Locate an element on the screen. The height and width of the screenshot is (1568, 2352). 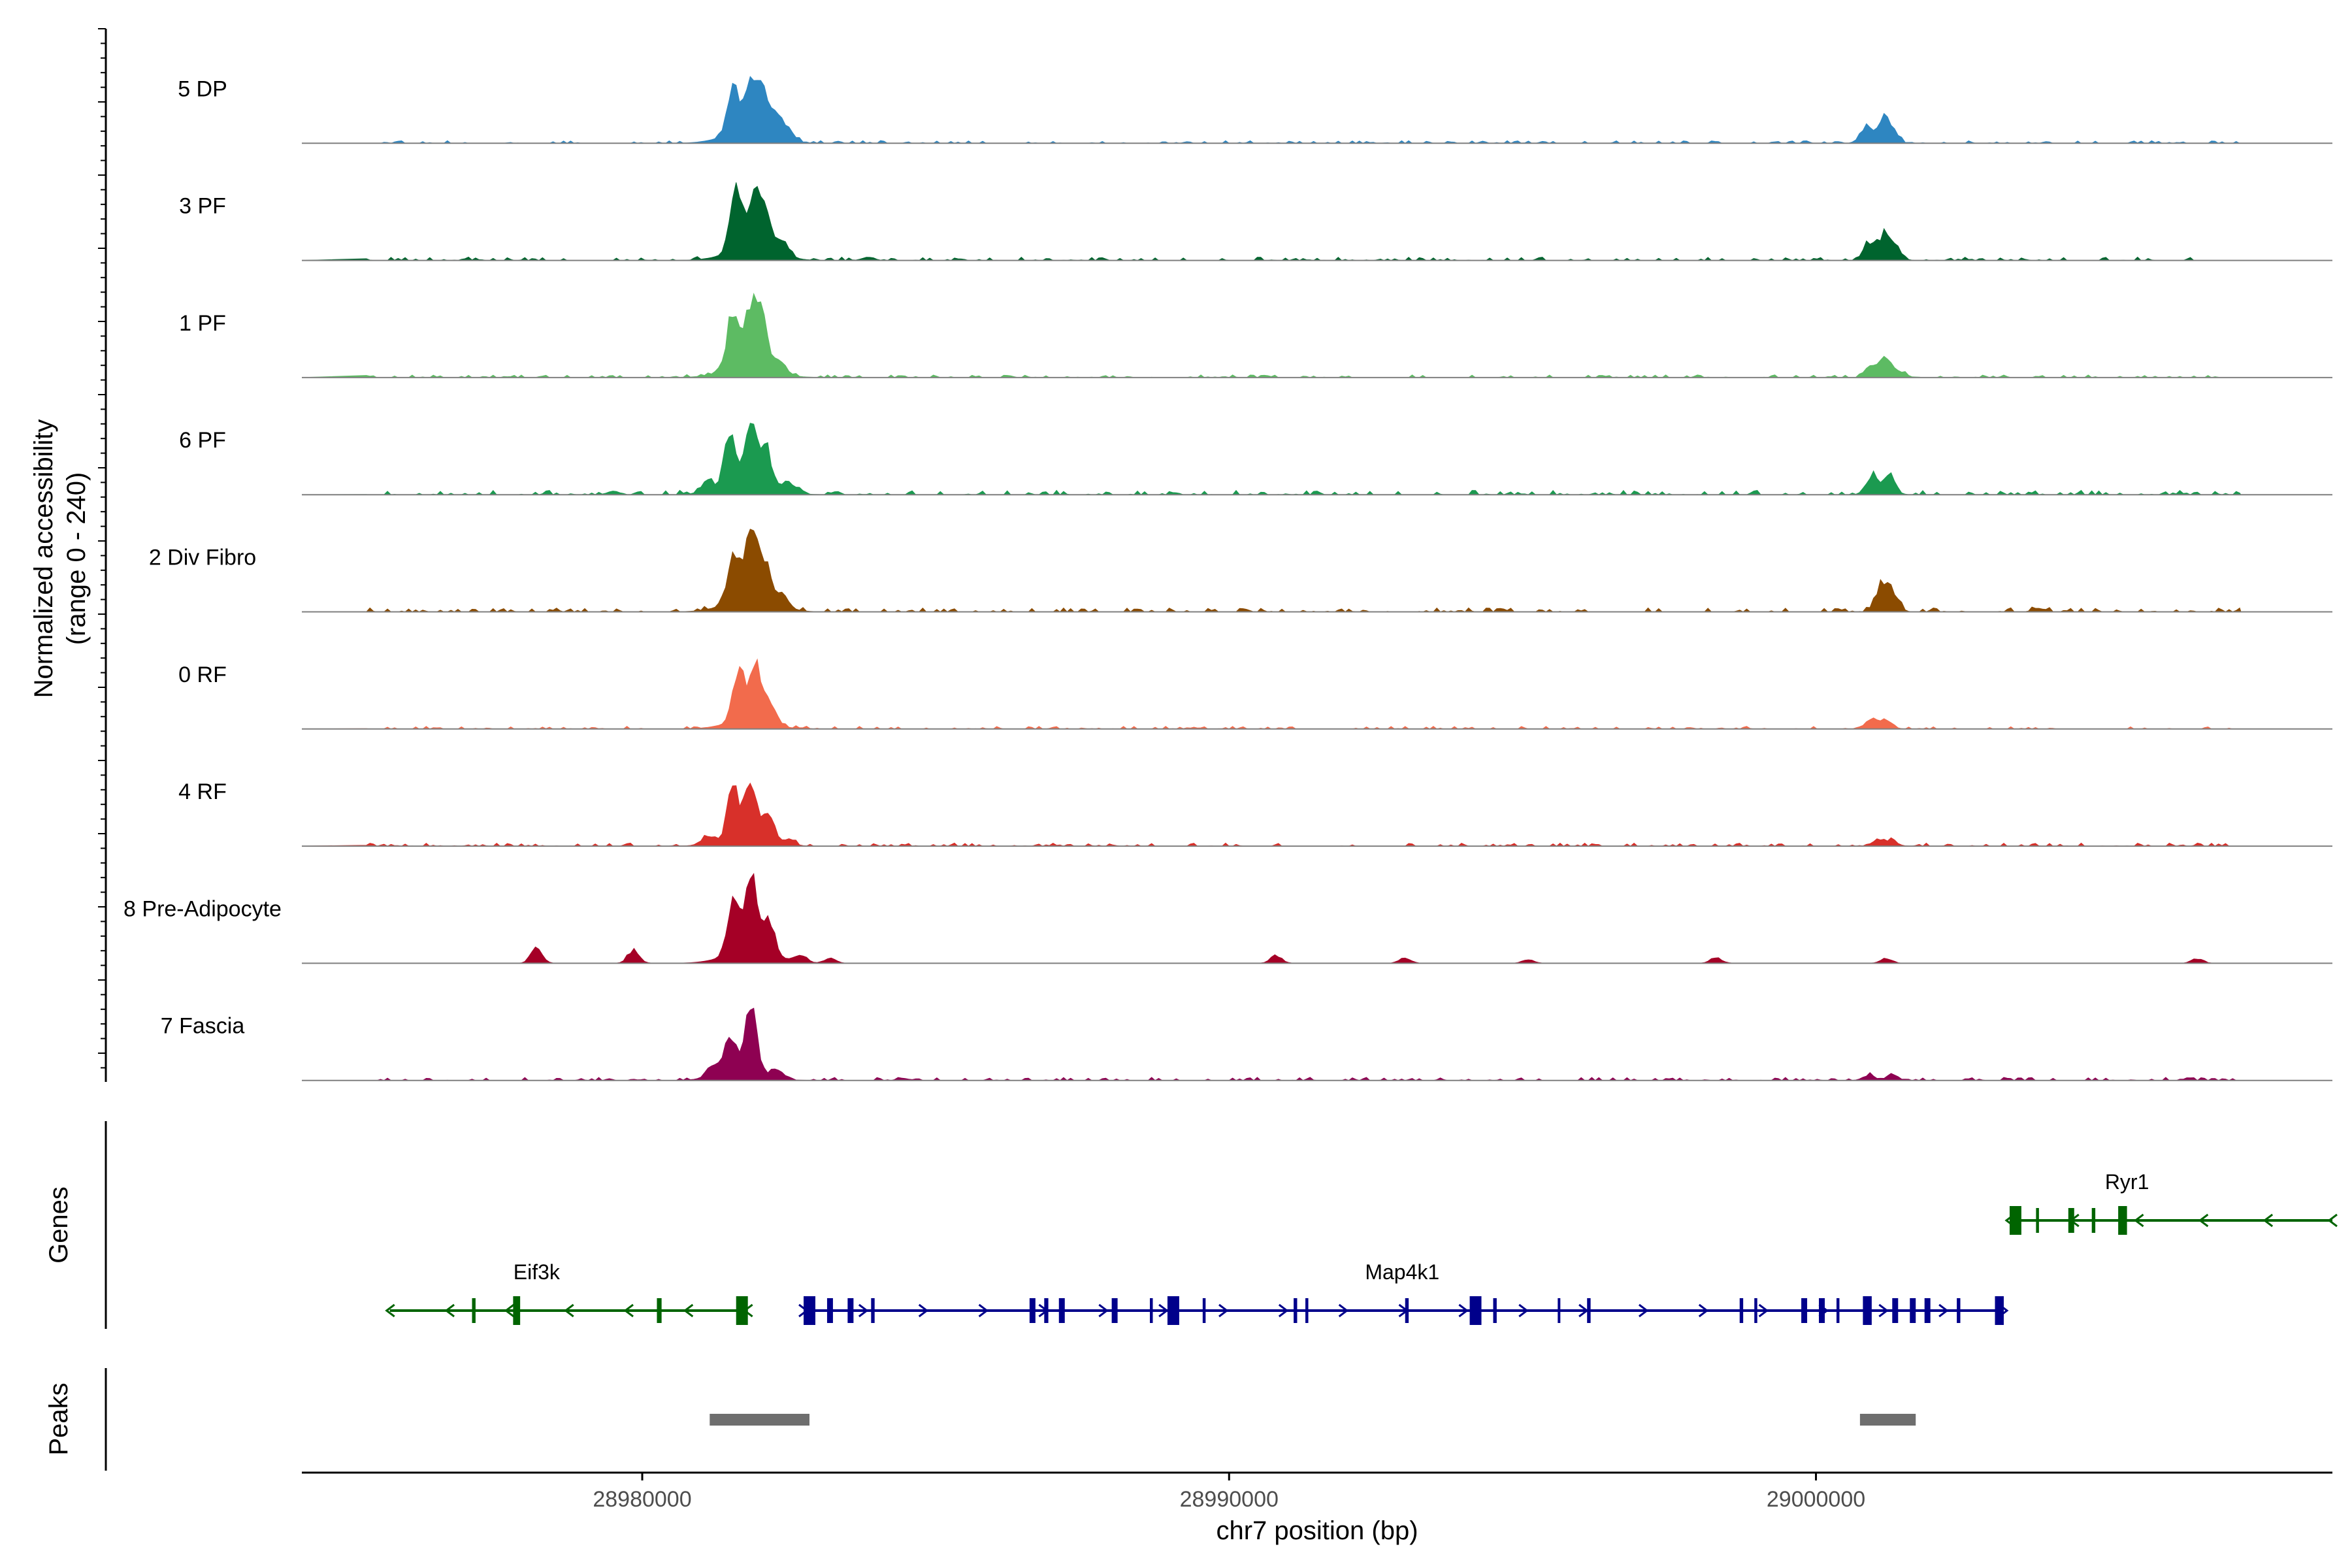
y-axis-title-line1: Normalized accessibility is located at coordinates (43, 558).